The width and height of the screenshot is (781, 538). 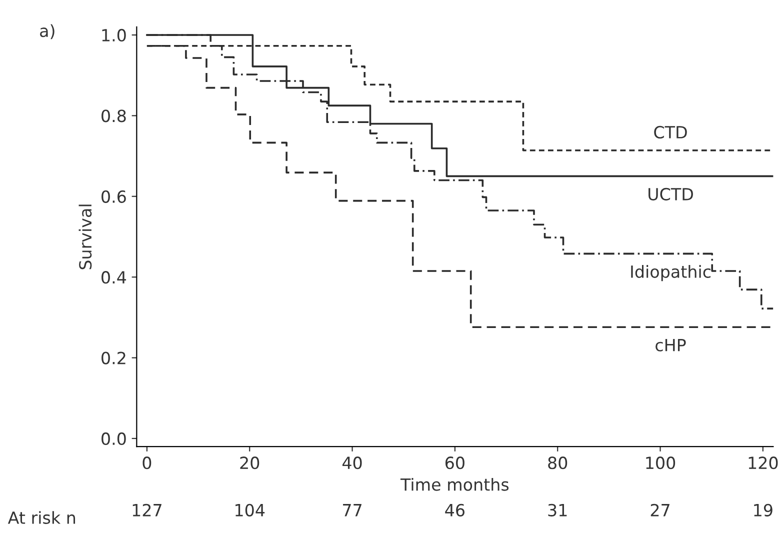 I want to click on series-label: Idiopathic, so click(x=670, y=273).